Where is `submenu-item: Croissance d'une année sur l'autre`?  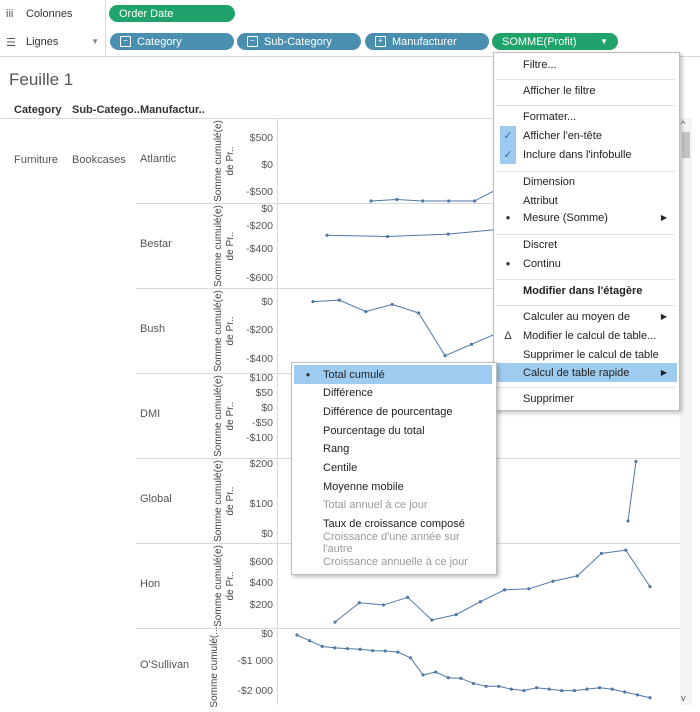
submenu-item: Croissance d'une année sur l'autre is located at coordinates (391, 542).